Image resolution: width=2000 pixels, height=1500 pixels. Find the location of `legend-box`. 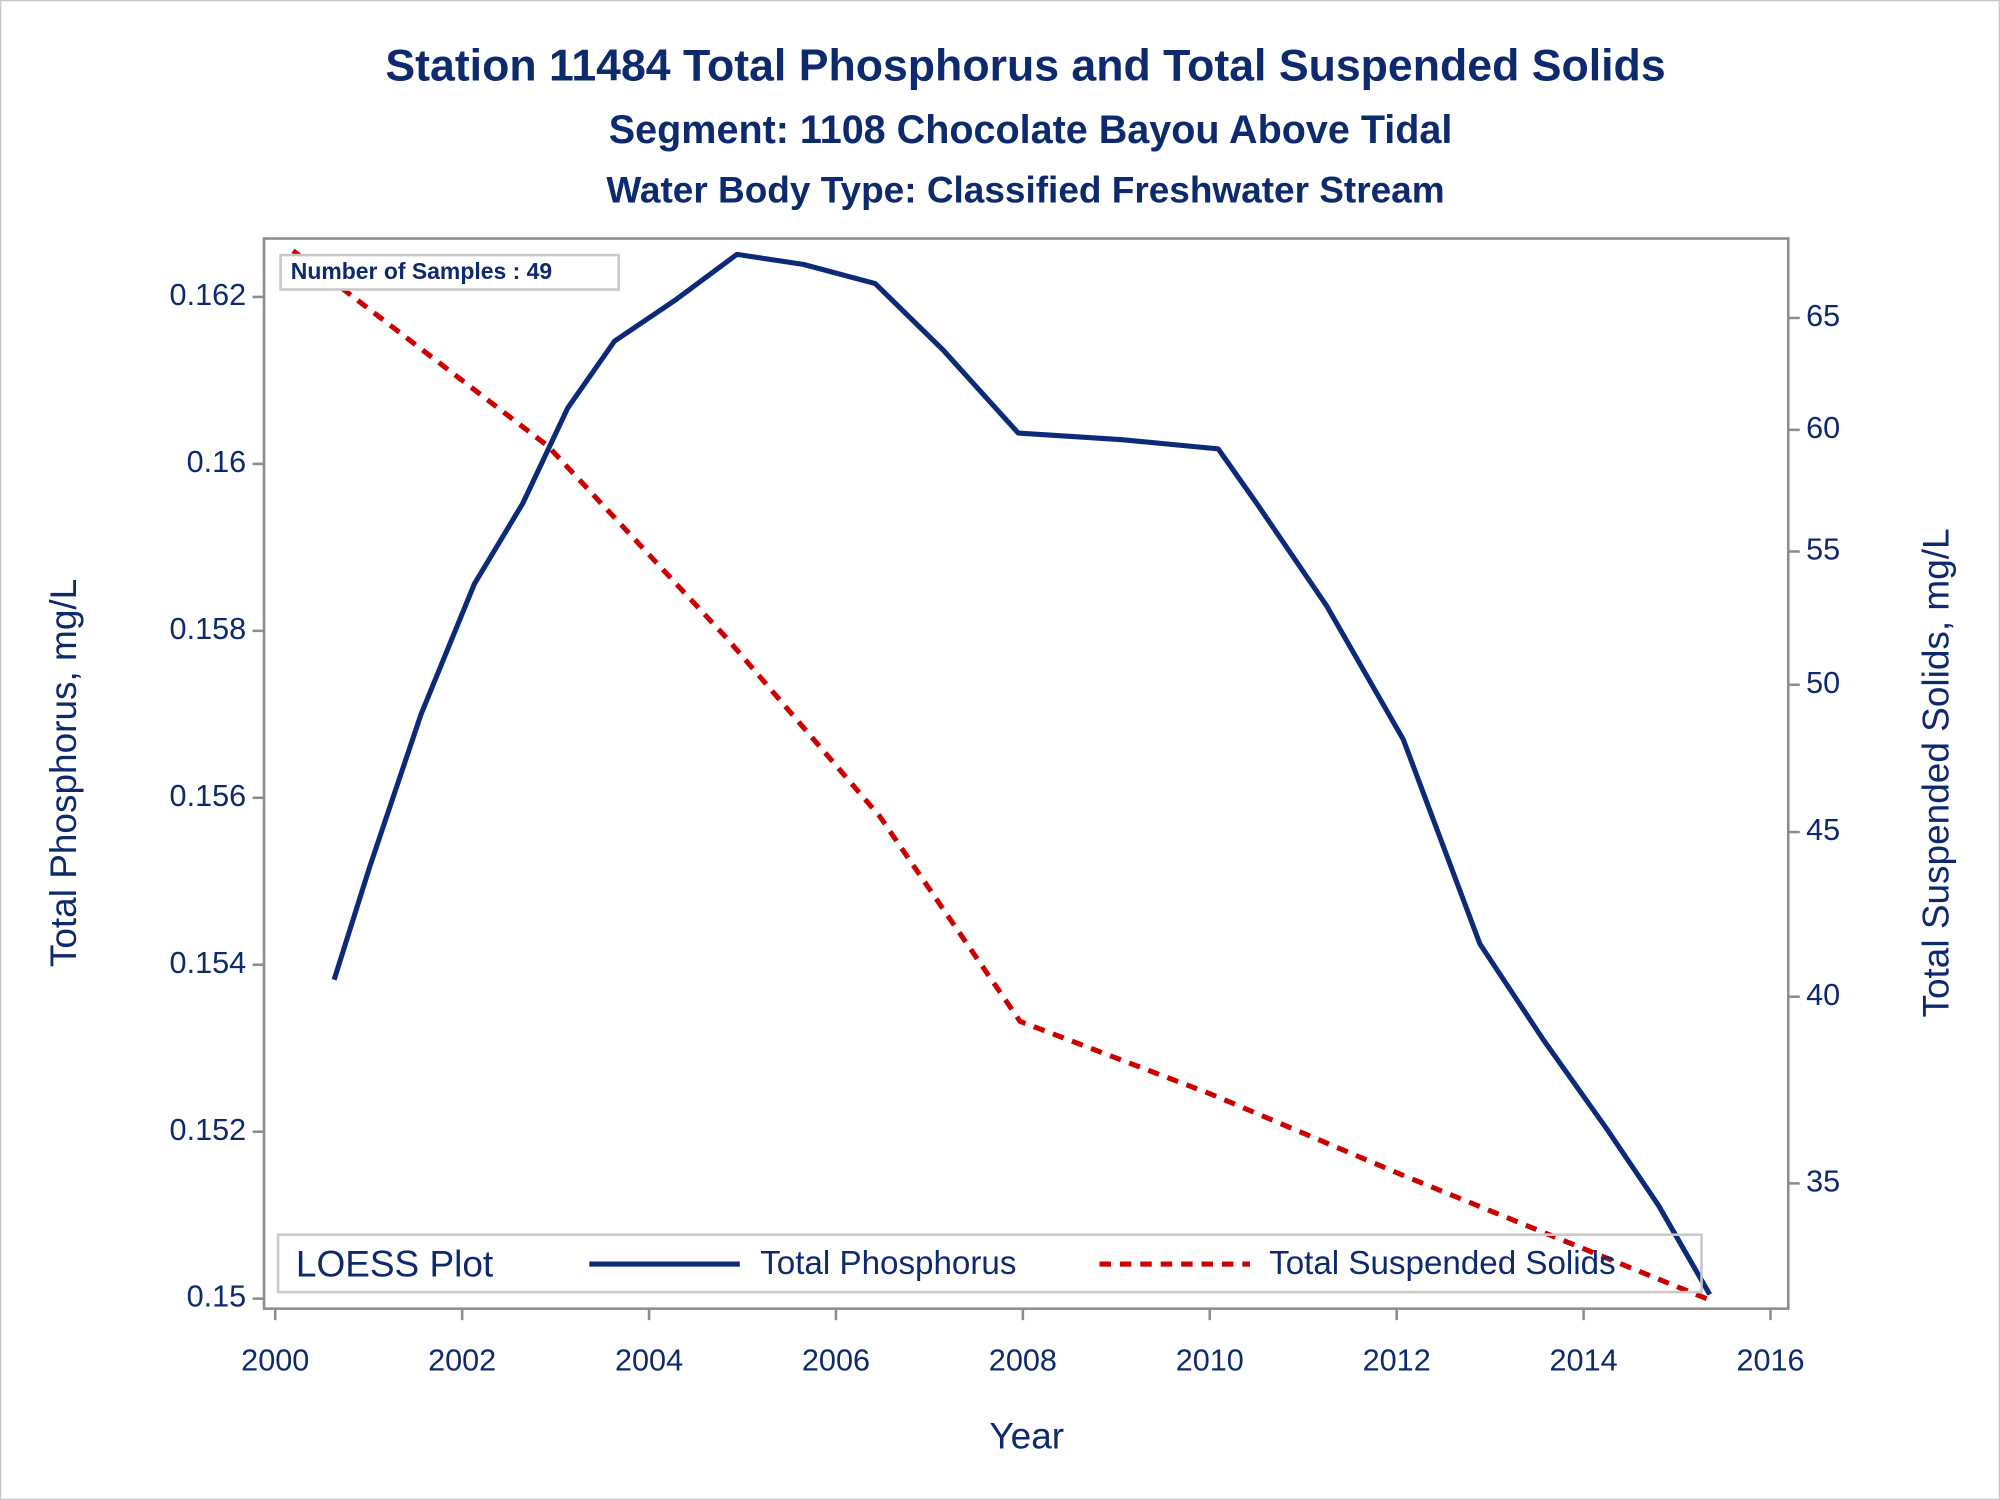

legend-box is located at coordinates (989, 1263).